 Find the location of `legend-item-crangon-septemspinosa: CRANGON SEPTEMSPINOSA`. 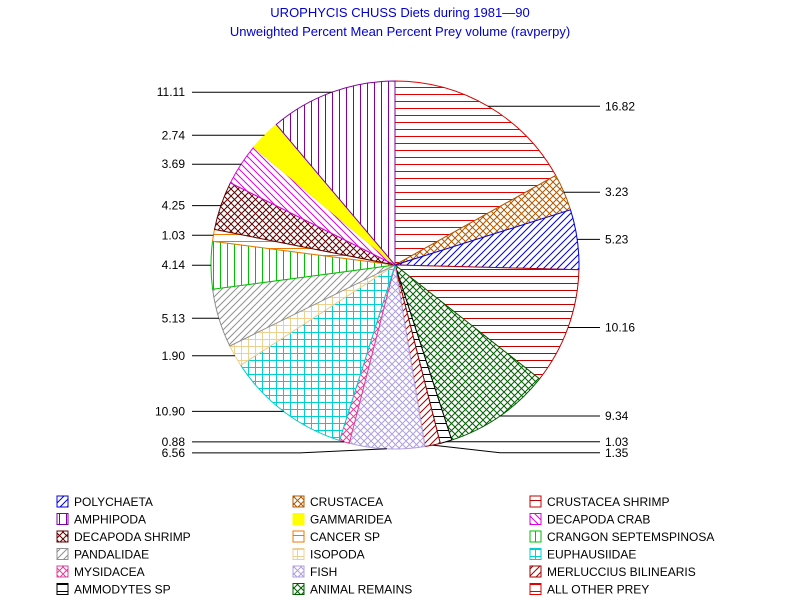

legend-item-crangon-septemspinosa: CRANGON SEPTEMSPINOSA is located at coordinates (621, 537).